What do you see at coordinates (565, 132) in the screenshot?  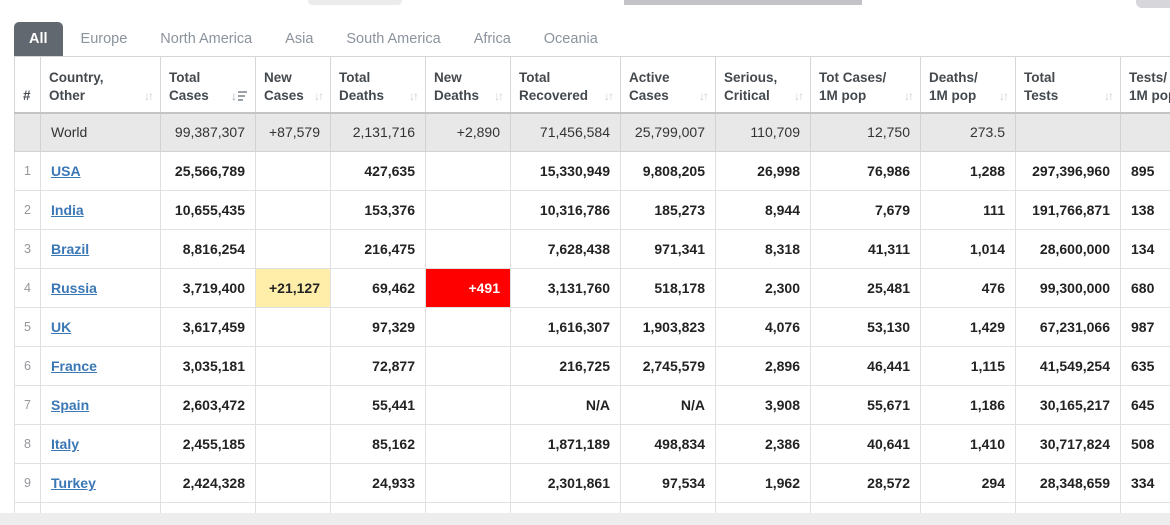 I see `world-total-recovered: 71,456,584` at bounding box center [565, 132].